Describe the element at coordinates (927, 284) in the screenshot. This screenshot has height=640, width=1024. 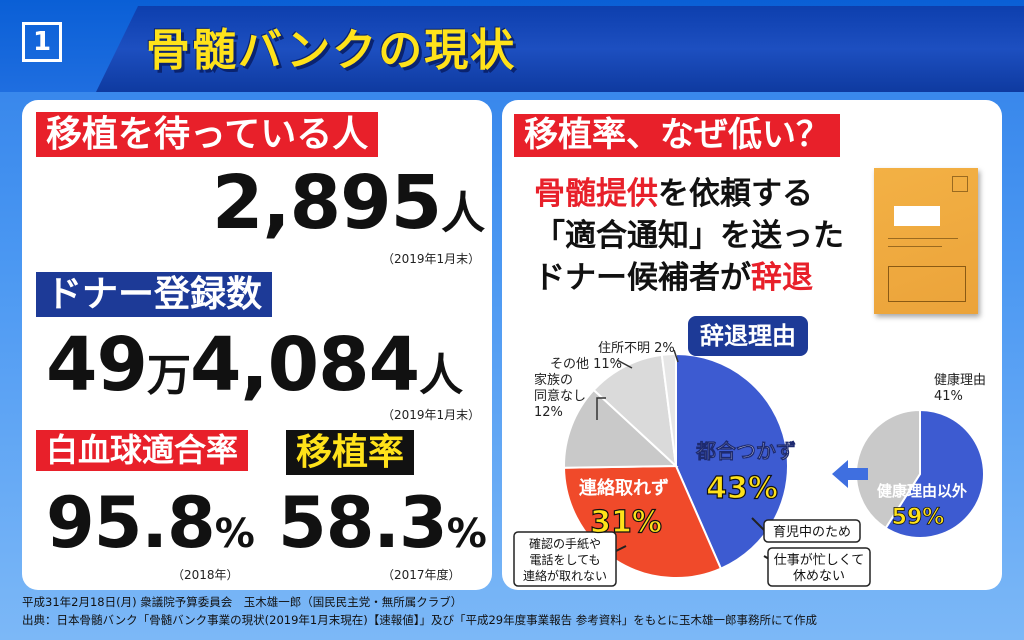
I see `envelope-address-box` at that location.